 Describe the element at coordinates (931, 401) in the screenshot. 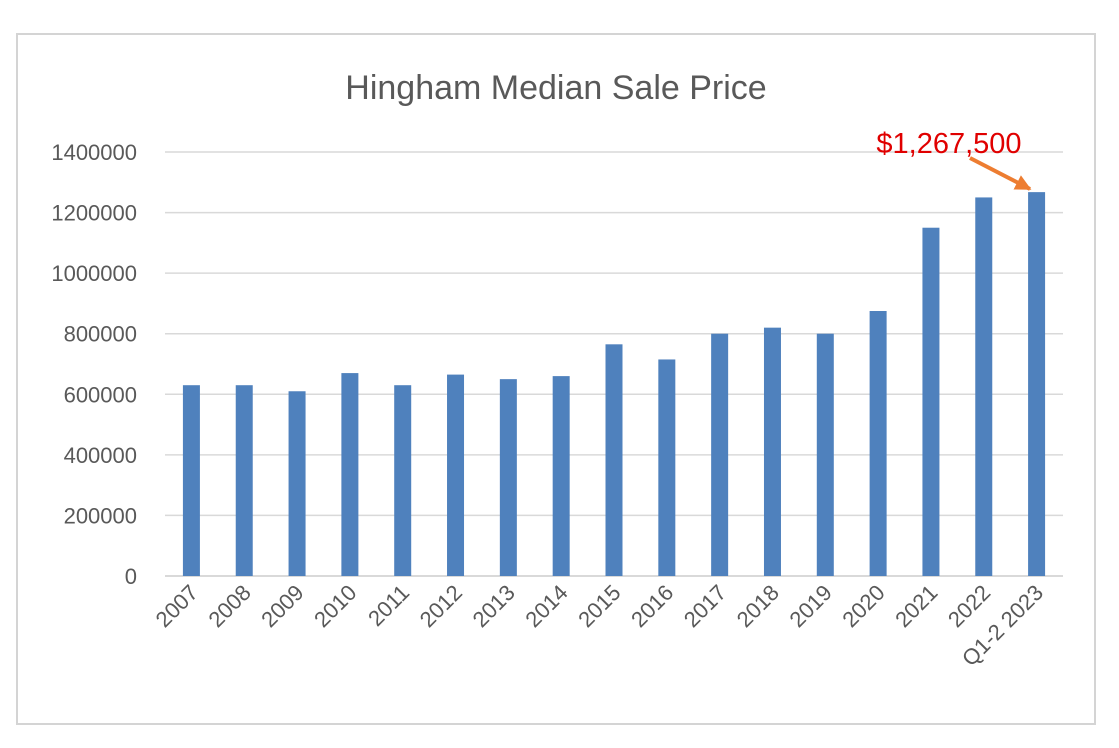

I see `bar-2021` at that location.